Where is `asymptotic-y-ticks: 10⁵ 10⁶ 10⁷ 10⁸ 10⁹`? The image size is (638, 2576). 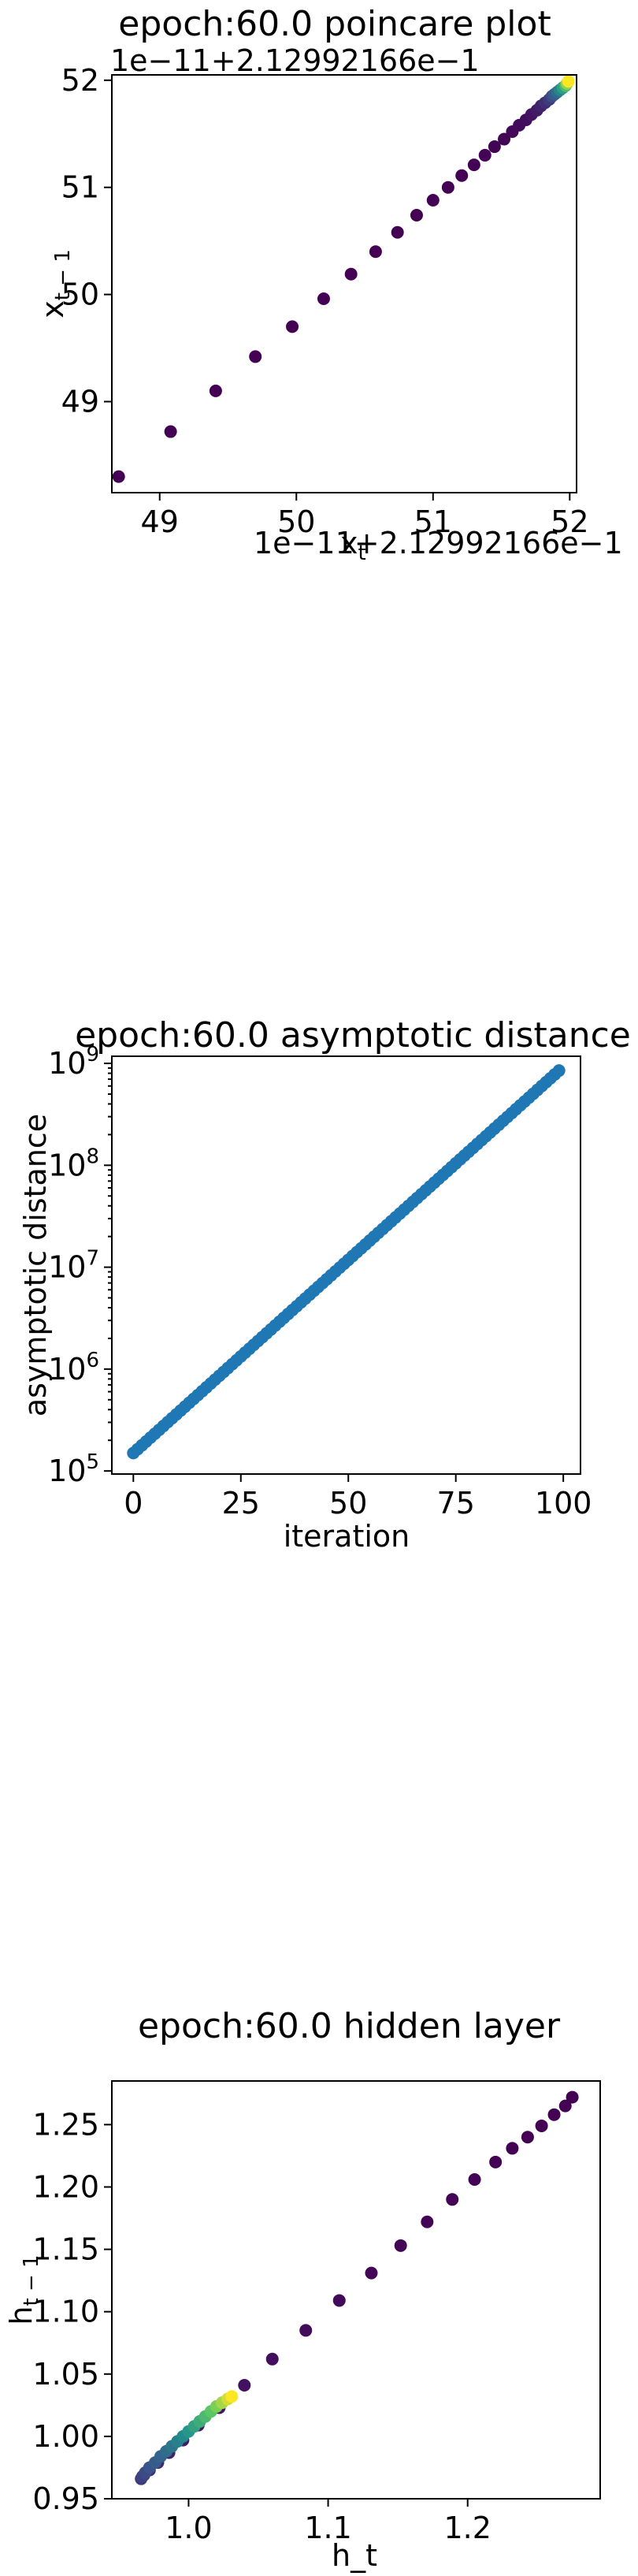
asymptotic-y-ticks: 10⁵ 10⁶ 10⁷ 10⁸ 10⁹ is located at coordinates (80, 1265).